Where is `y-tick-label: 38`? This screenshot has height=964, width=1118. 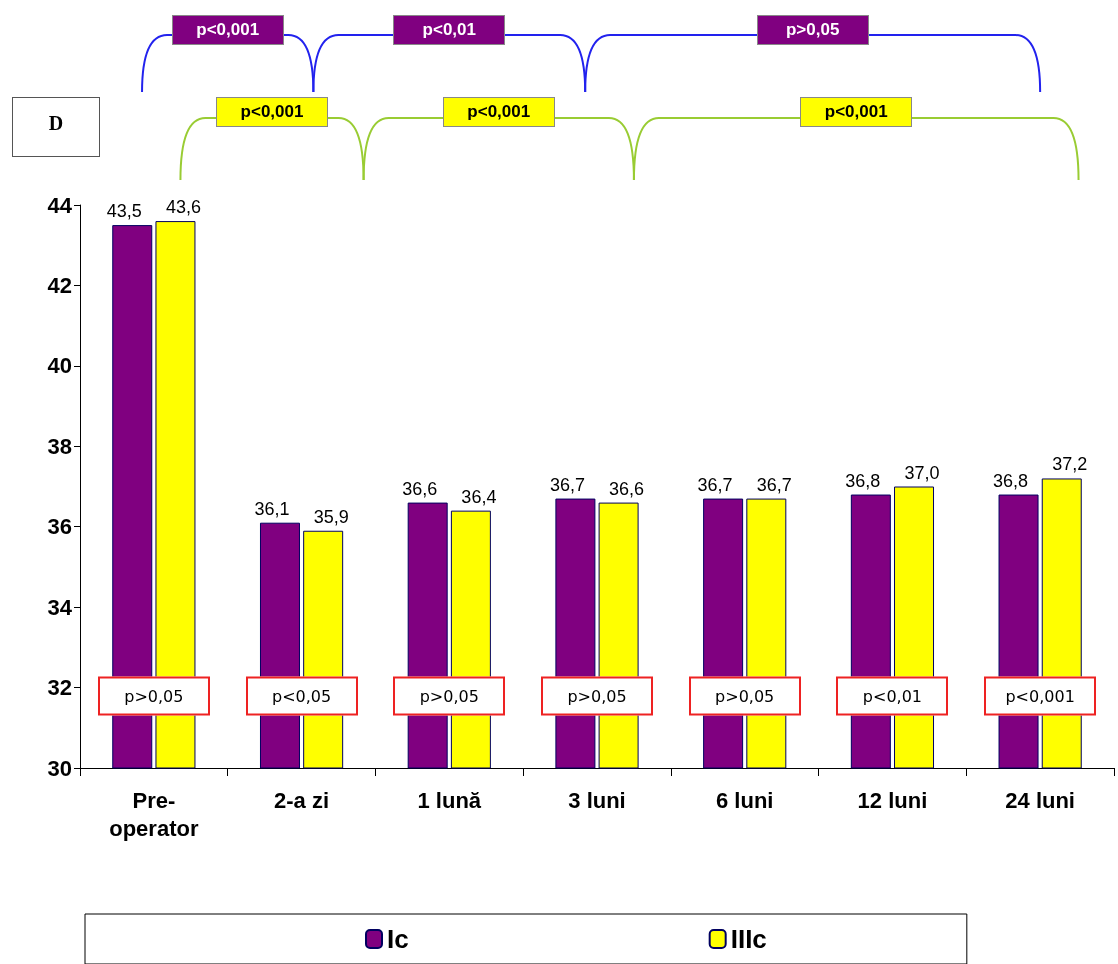 y-tick-label: 38 is located at coordinates (59, 446).